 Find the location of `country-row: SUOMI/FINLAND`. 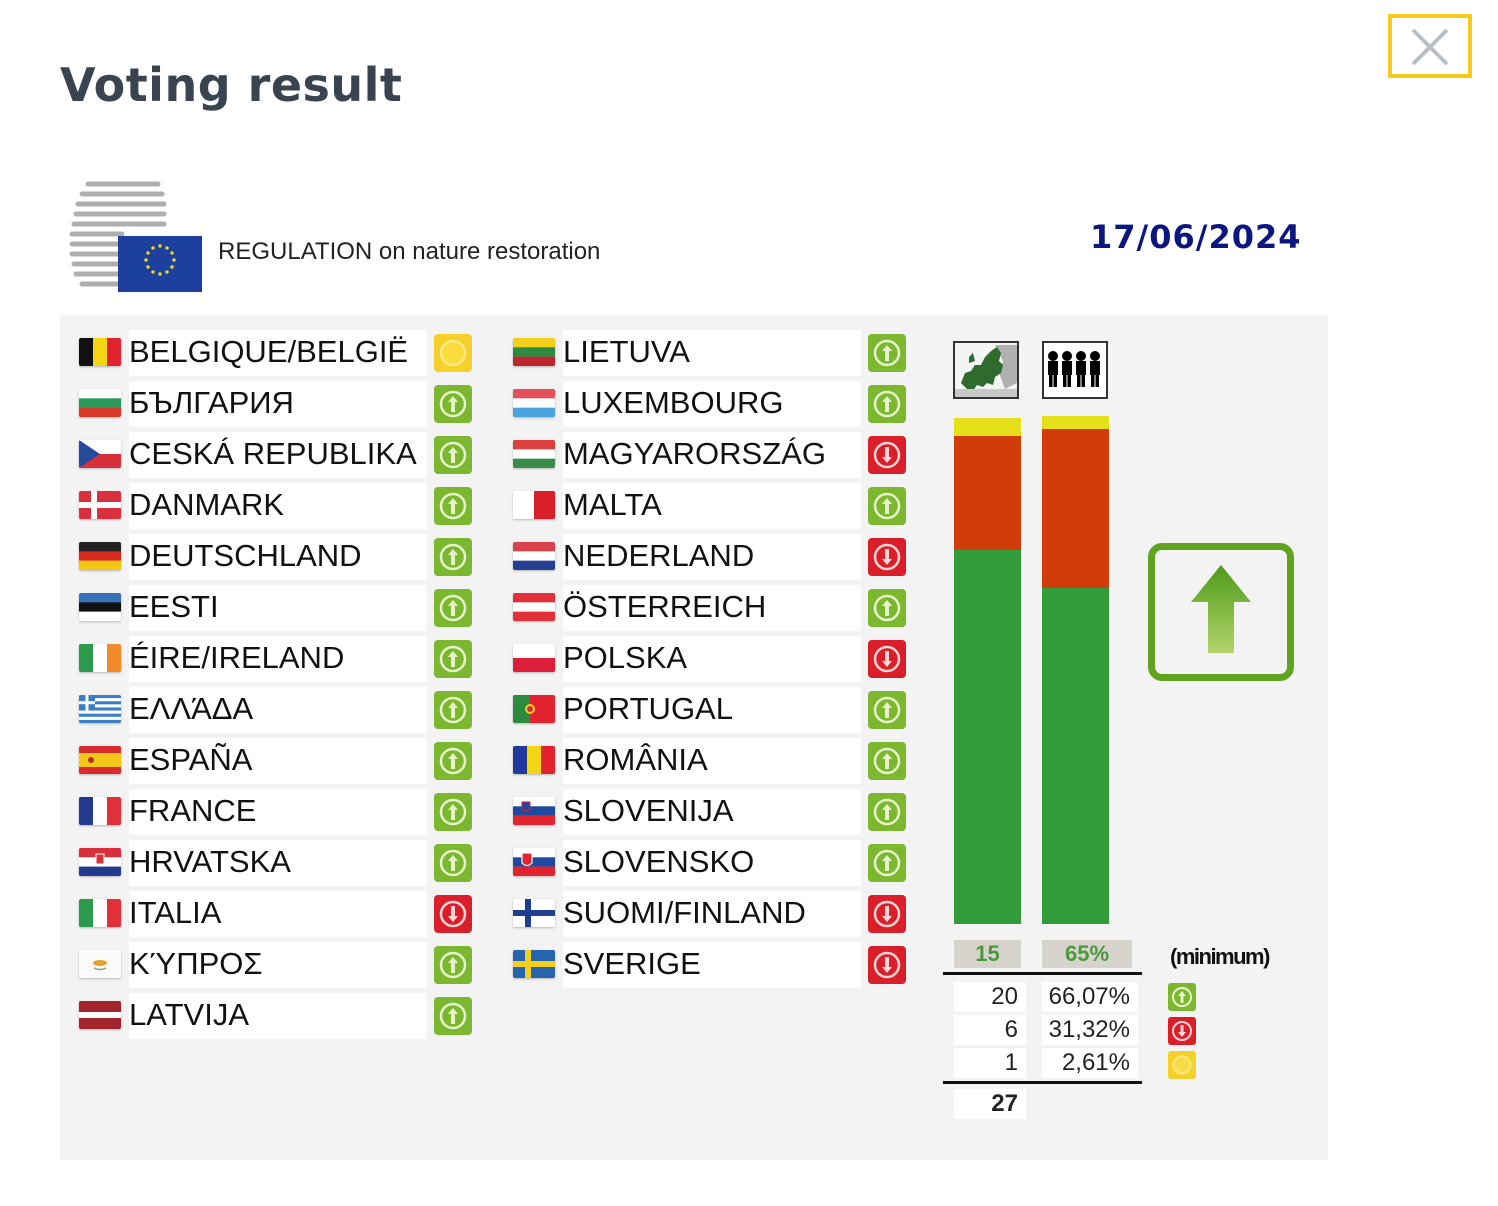

country-row: SUOMI/FINLAND is located at coordinates (710, 914).